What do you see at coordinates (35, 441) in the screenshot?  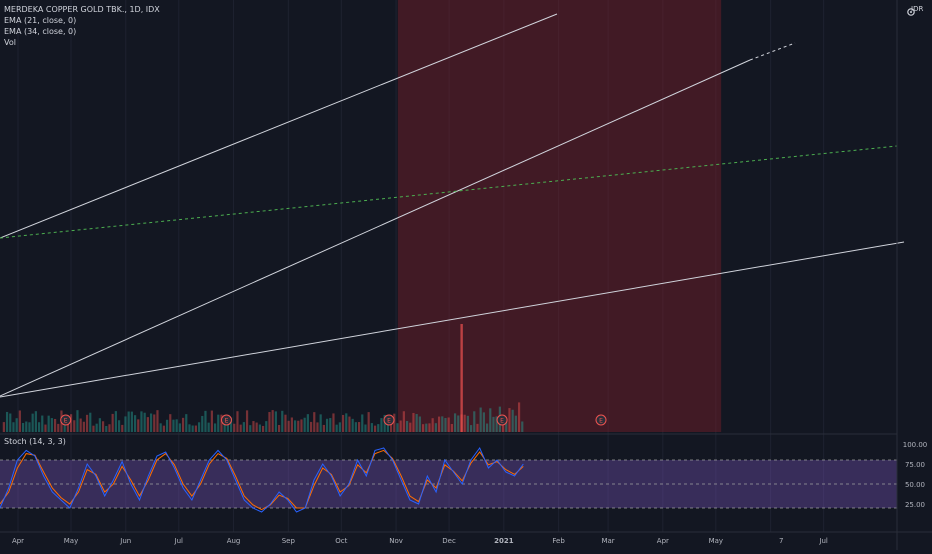 I see `stoch-label: Stoch (14, 3, 3)` at bounding box center [35, 441].